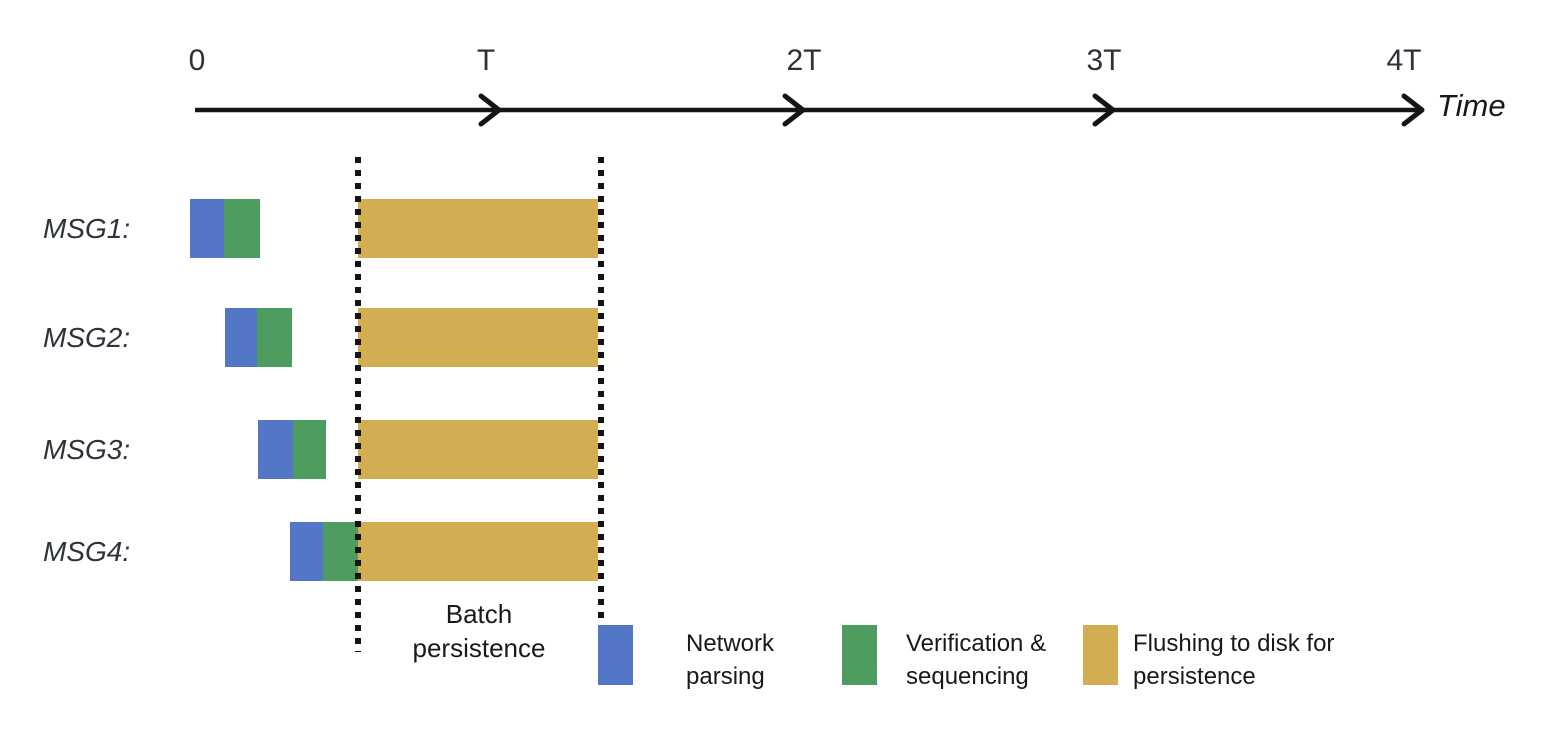 This screenshot has height=732, width=1562. What do you see at coordinates (751, 660) in the screenshot?
I see `legend-label-network-parsing: Network parsing` at bounding box center [751, 660].